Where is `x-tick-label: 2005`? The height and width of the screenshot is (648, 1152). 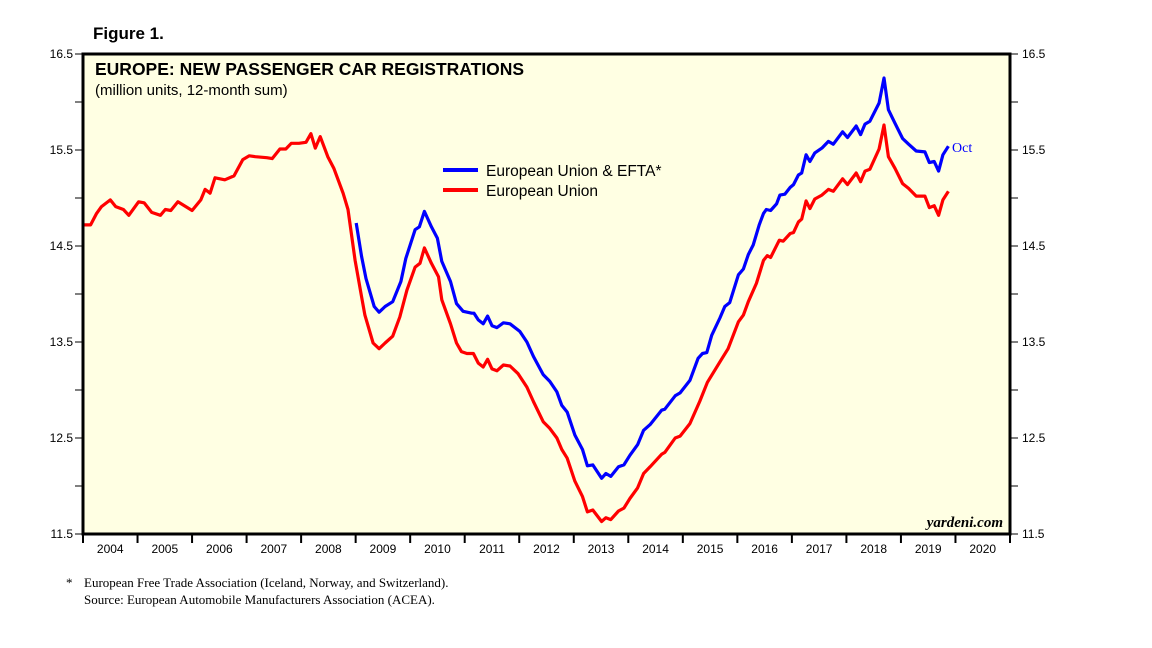
x-tick-label: 2005 is located at coordinates (164, 549).